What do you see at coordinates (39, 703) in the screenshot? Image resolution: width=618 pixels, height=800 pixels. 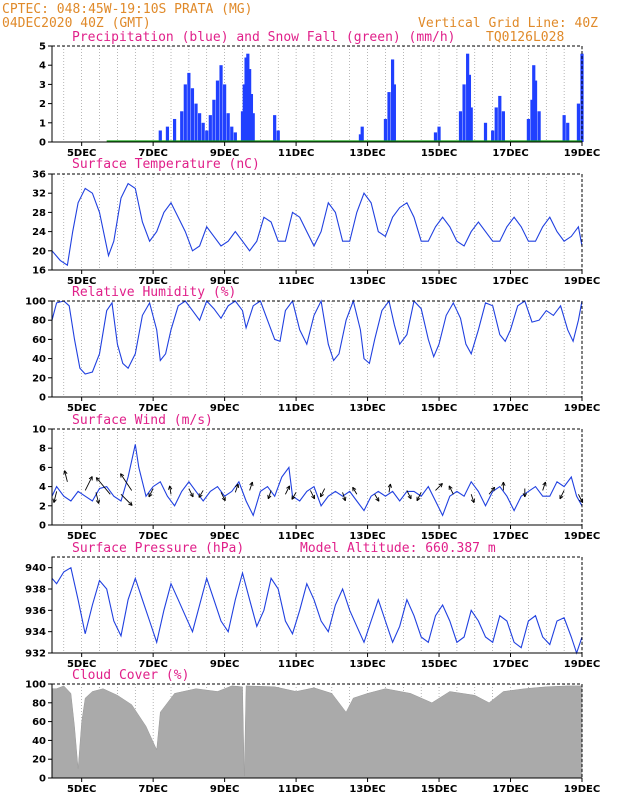 I see `y-tick-label: 80` at bounding box center [39, 703].